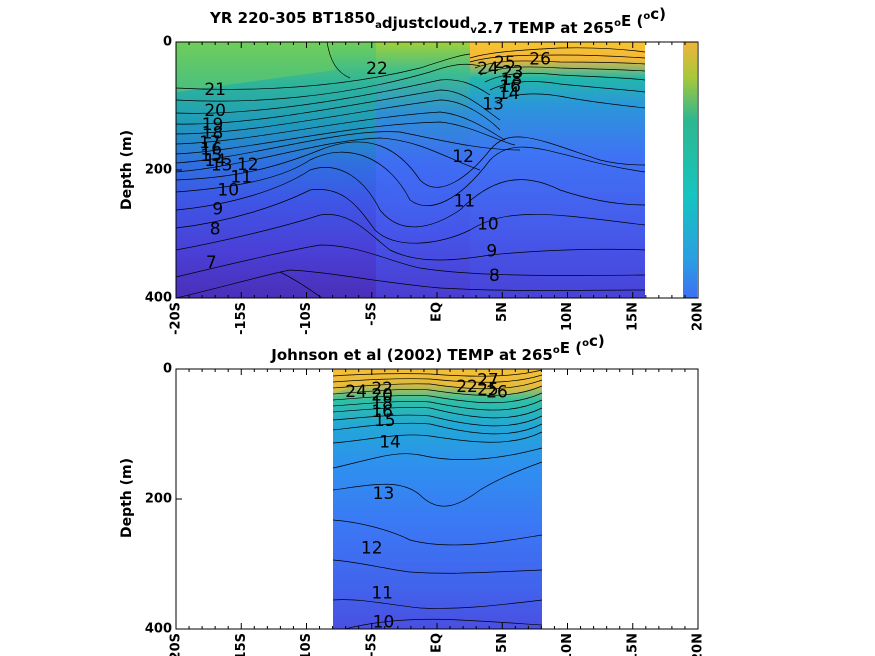 Image resolution: width=875 pixels, height=656 pixels. Describe the element at coordinates (488, 390) in the screenshot. I see `contour-label: 25` at that location.